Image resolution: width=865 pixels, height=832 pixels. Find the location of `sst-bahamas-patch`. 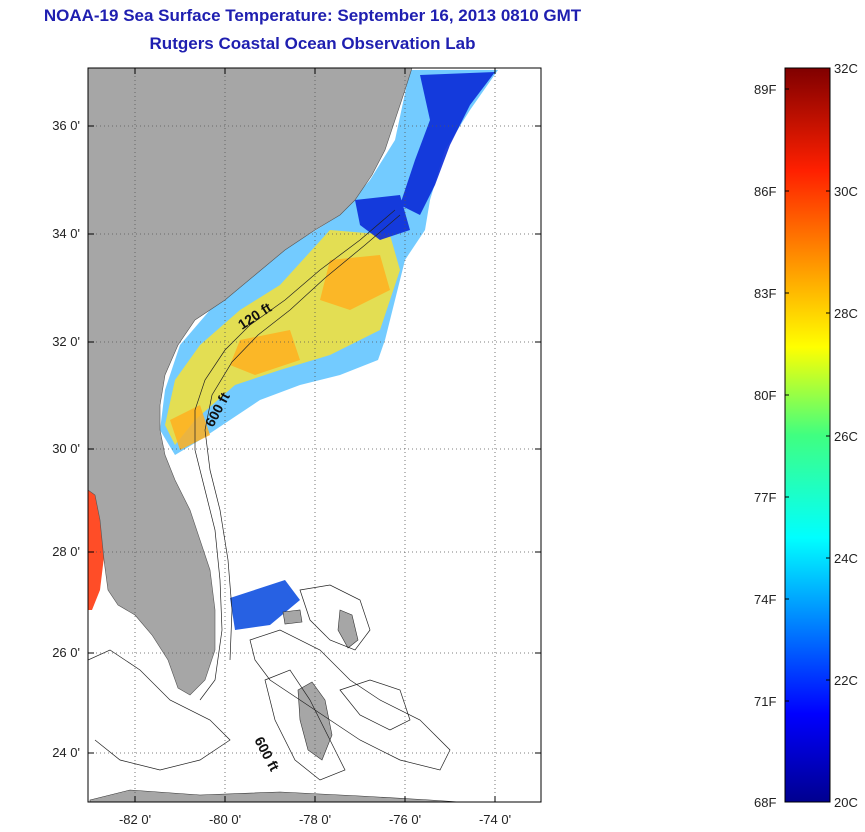

sst-bahamas-patch is located at coordinates (265, 605).